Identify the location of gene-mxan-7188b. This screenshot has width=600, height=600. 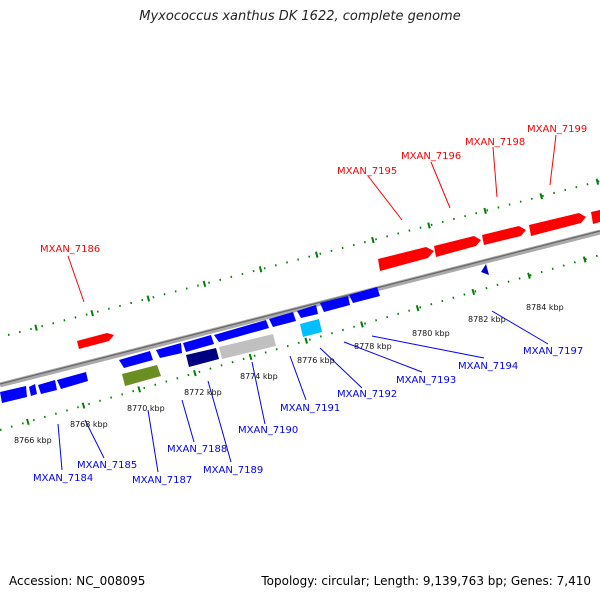
(198, 343).